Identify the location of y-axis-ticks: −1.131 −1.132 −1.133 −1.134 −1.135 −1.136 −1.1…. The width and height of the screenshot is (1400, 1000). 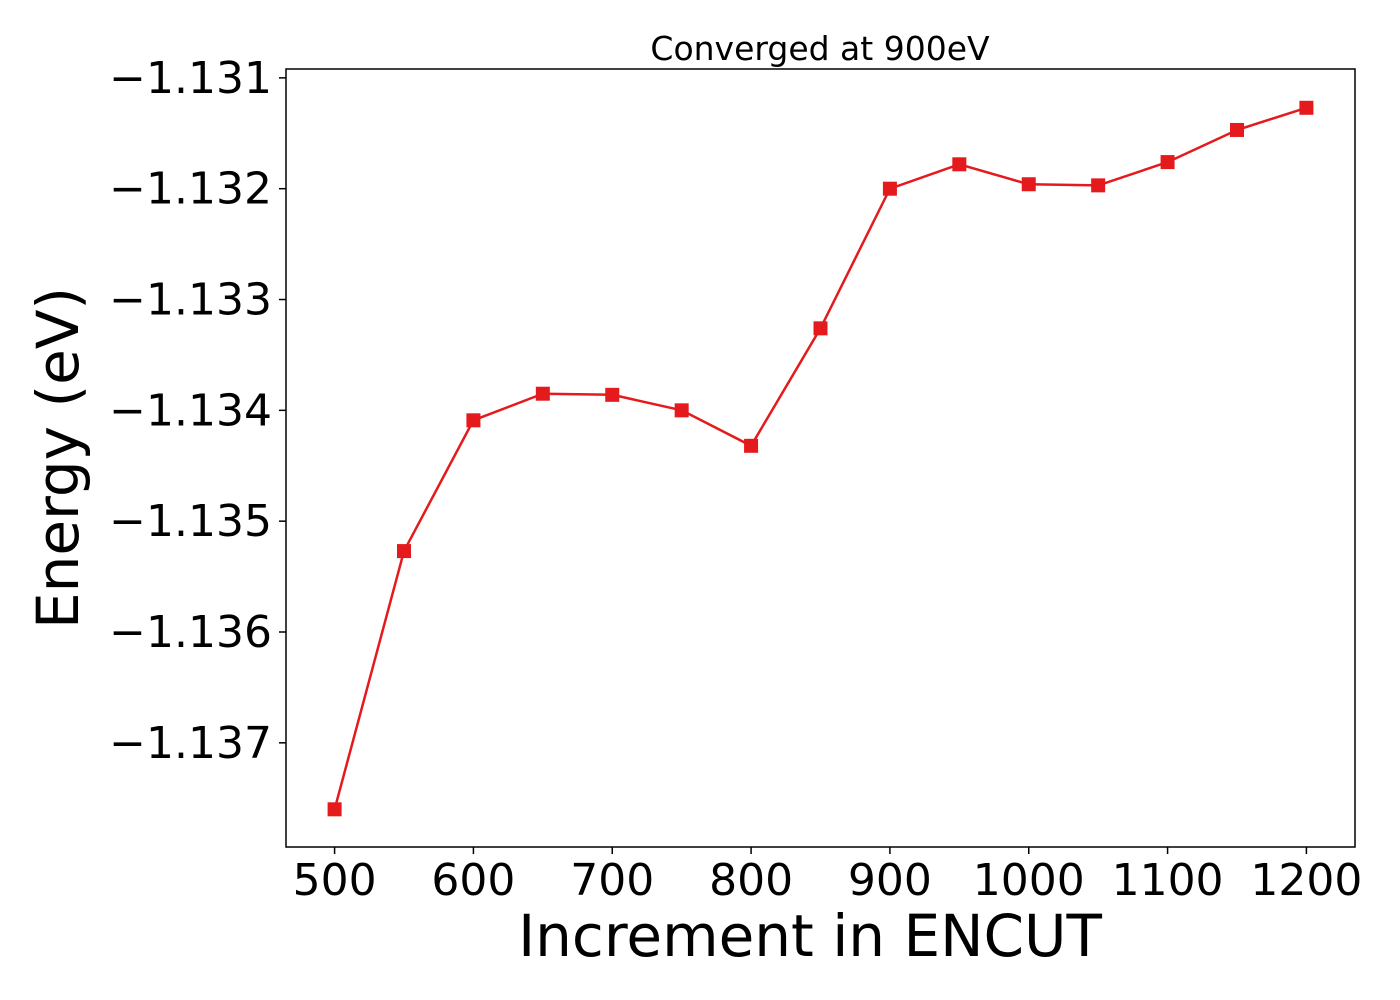
(197, 411).